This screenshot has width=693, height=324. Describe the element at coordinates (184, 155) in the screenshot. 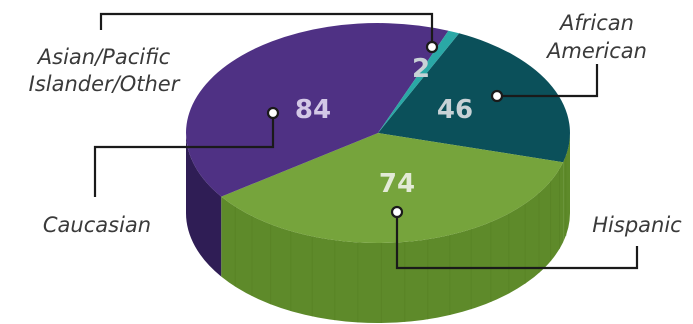

I see `leader-line-caucasian` at that location.